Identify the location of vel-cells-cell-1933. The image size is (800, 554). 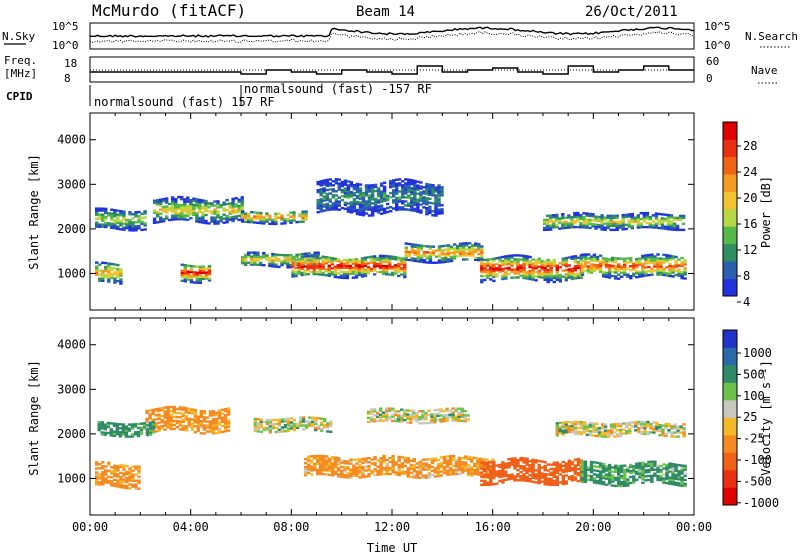
(420, 417).